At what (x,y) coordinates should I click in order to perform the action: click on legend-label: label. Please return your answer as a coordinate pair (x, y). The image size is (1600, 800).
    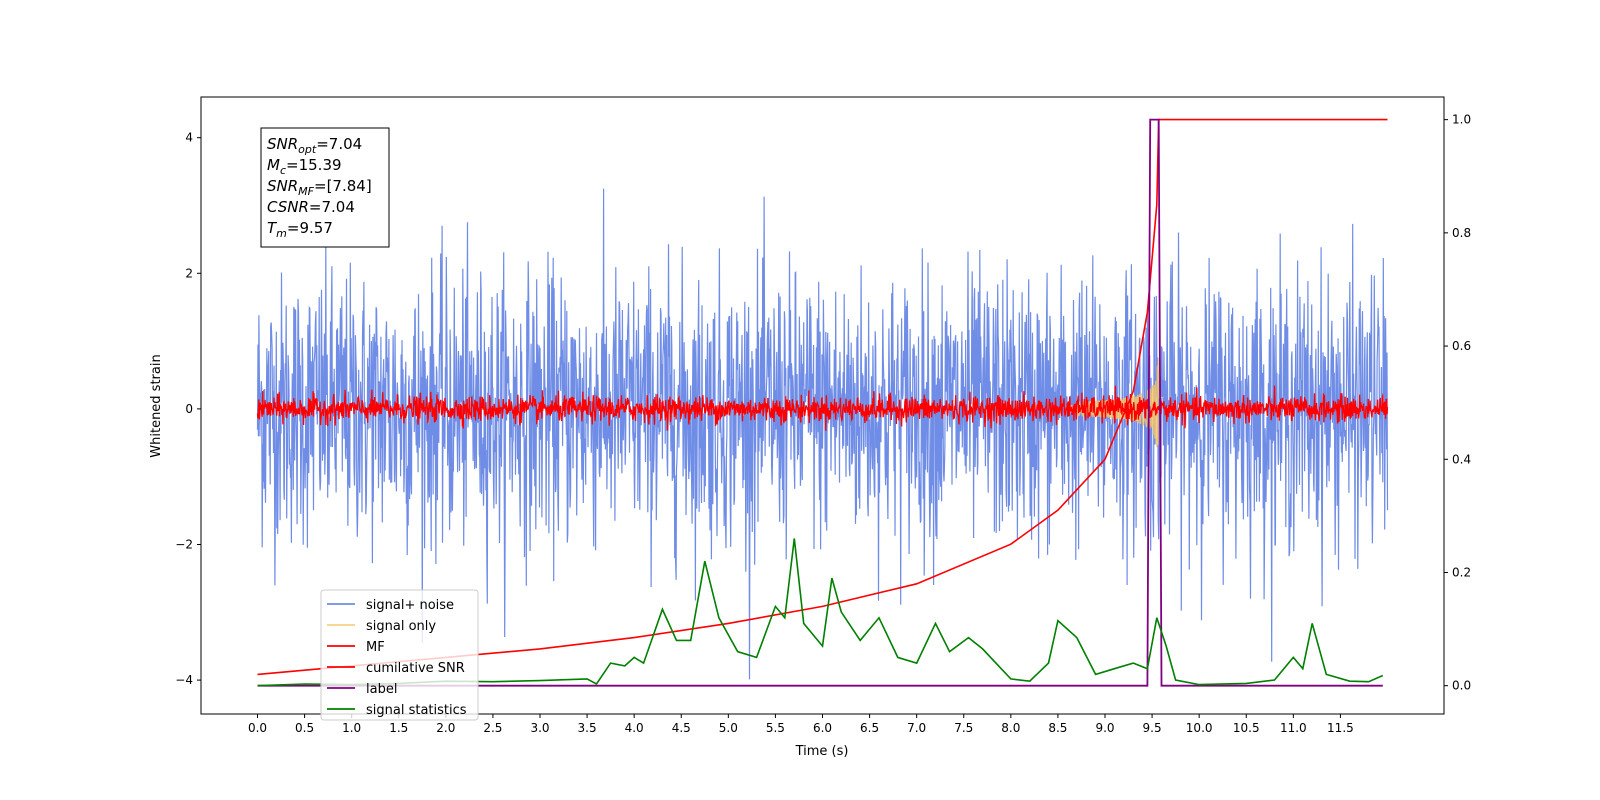
    Looking at the image, I should click on (381, 689).